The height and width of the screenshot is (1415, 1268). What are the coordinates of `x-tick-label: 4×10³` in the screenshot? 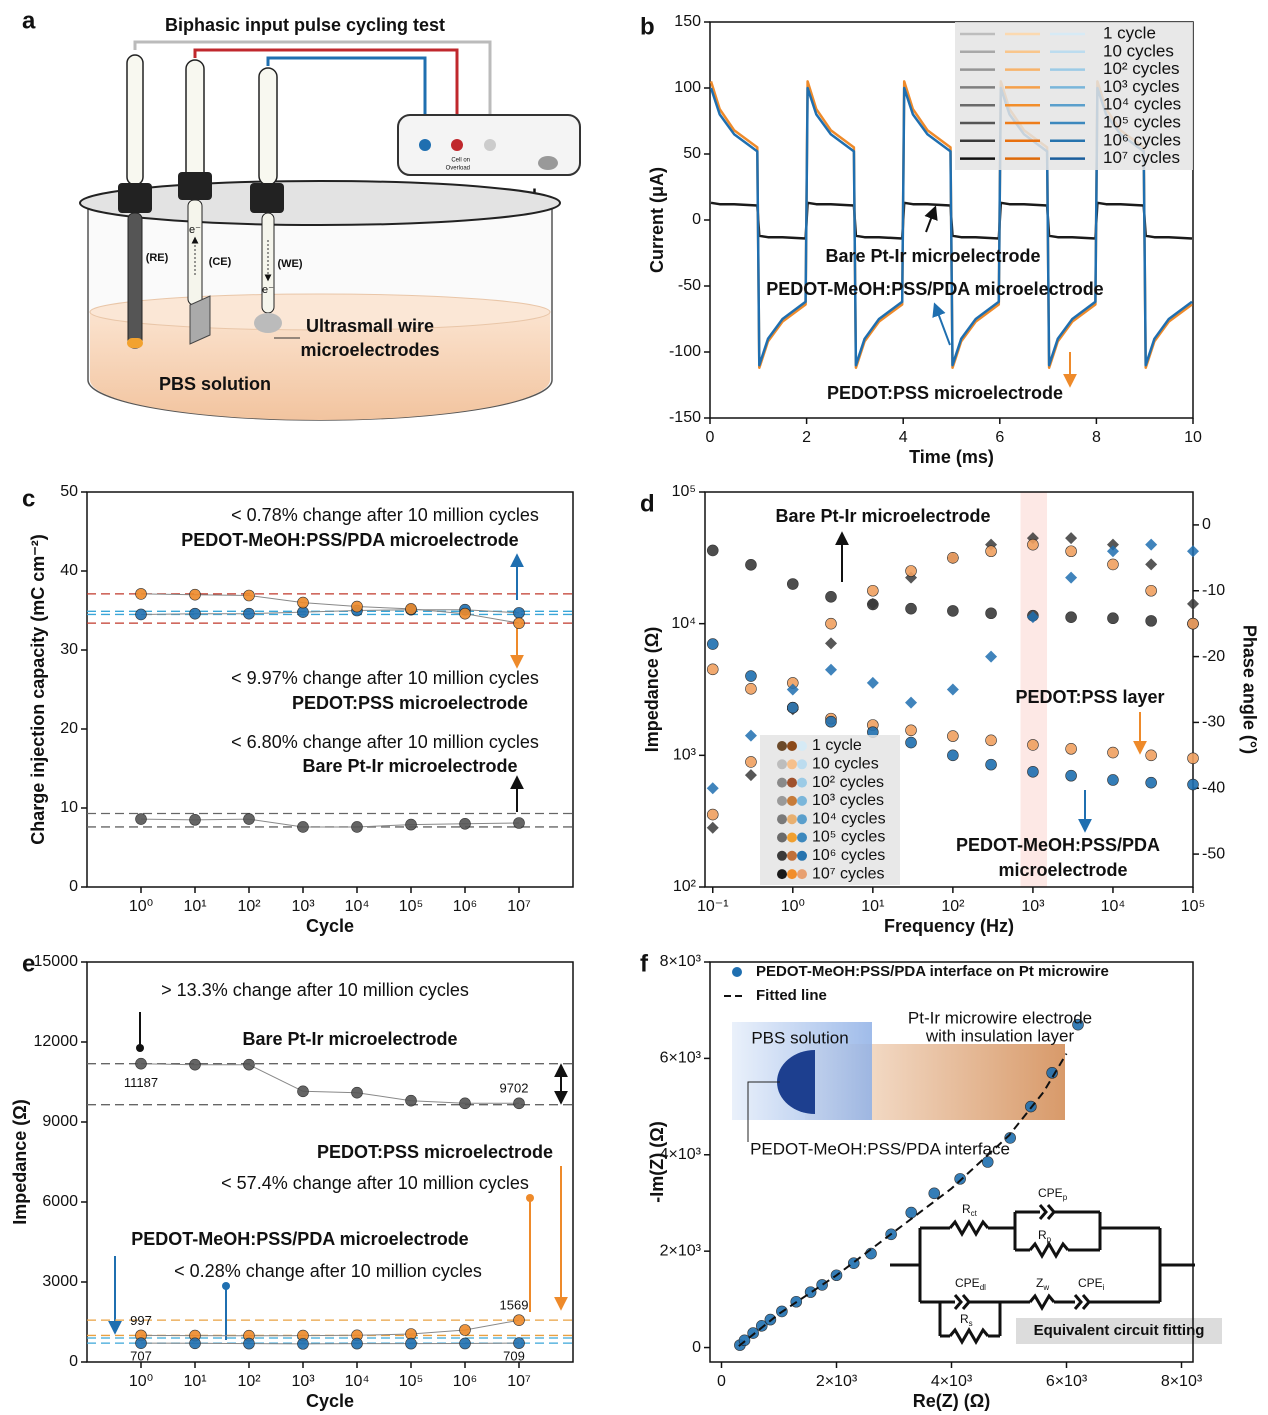 It's located at (952, 1381).